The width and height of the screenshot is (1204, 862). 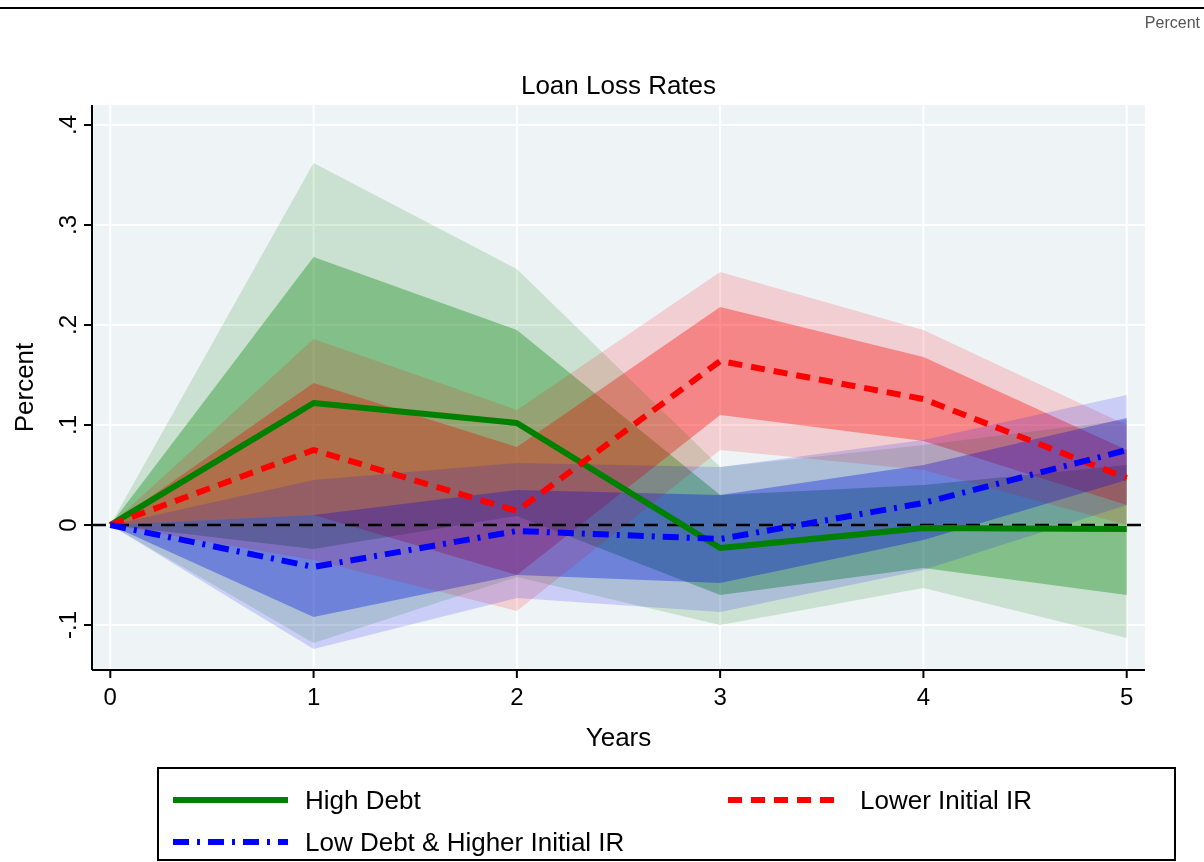 What do you see at coordinates (67, 225) in the screenshot?
I see `y-tick-label: .3` at bounding box center [67, 225].